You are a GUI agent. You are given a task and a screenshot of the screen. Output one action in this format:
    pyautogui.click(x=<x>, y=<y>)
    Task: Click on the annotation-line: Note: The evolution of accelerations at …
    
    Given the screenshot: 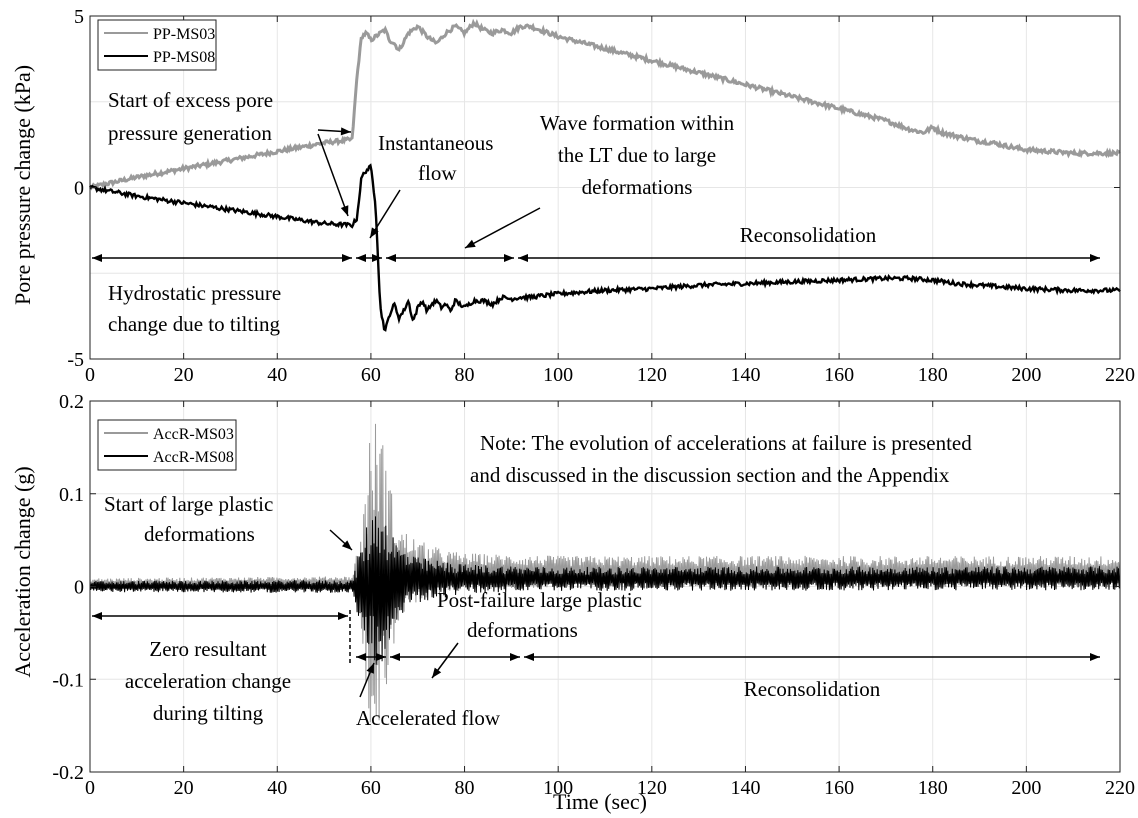 What is the action you would take?
    pyautogui.click(x=726, y=443)
    